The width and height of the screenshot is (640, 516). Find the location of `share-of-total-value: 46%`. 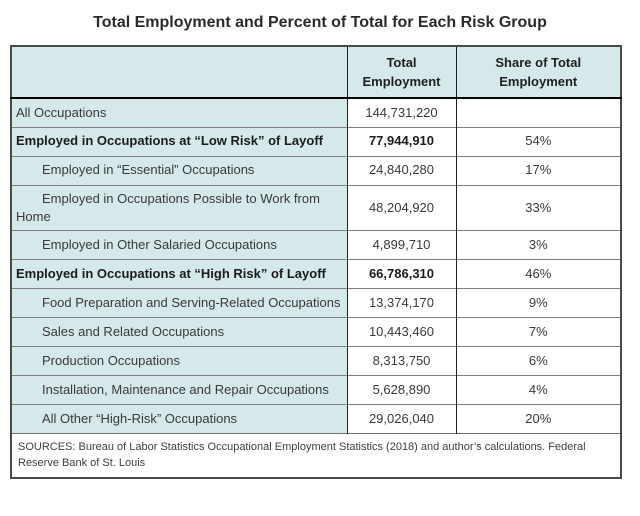

share-of-total-value: 46% is located at coordinates (538, 273).